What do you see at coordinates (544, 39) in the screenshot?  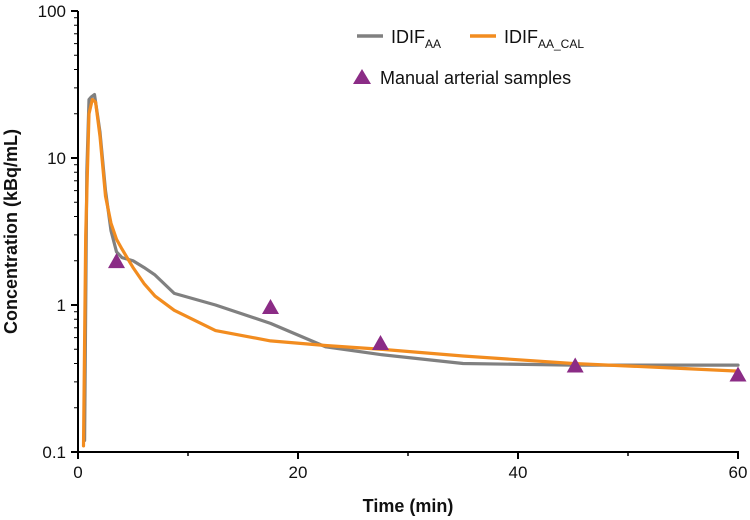 I see `legend-idif-aa-cal-label: IDIFAA_CAL` at bounding box center [544, 39].